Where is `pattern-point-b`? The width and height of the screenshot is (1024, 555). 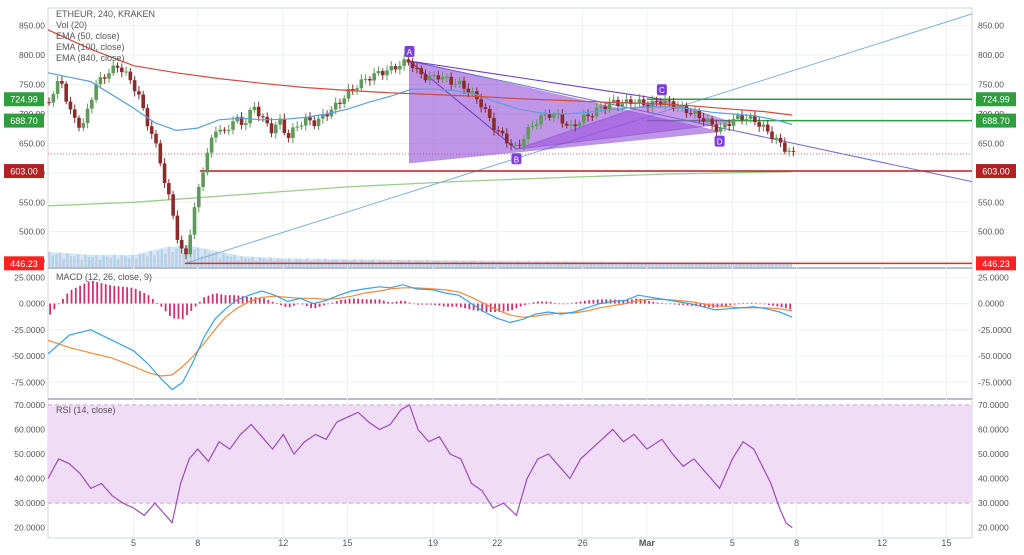 pattern-point-b is located at coordinates (516, 159).